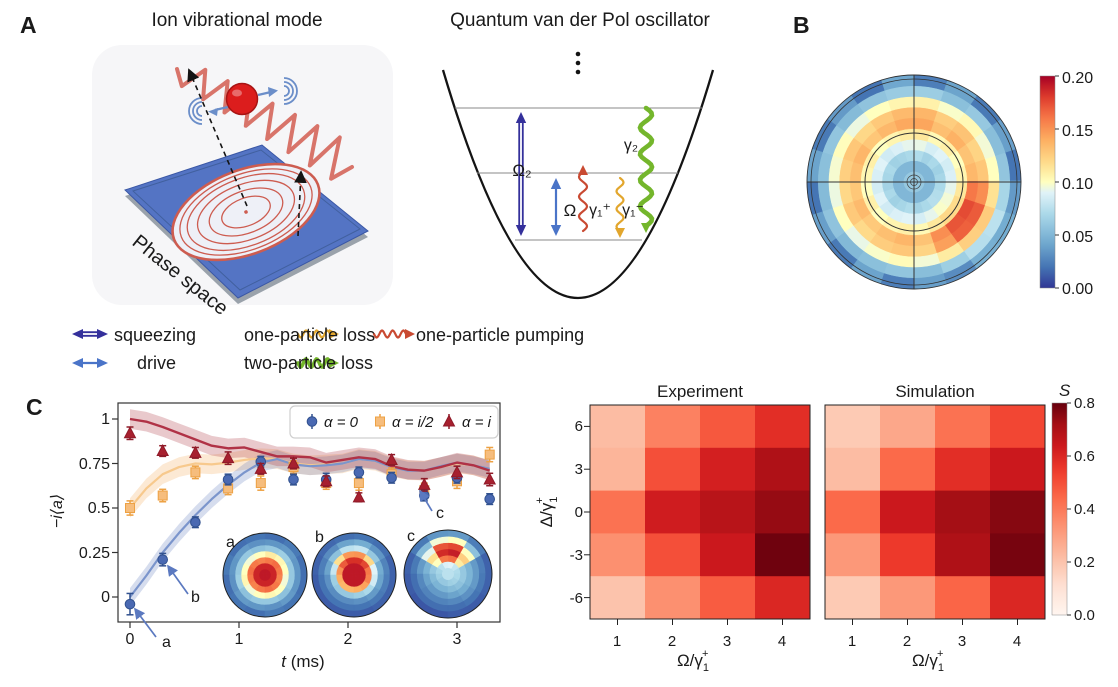  I want to click on dynamics-tick-marks, so click(285, 523).